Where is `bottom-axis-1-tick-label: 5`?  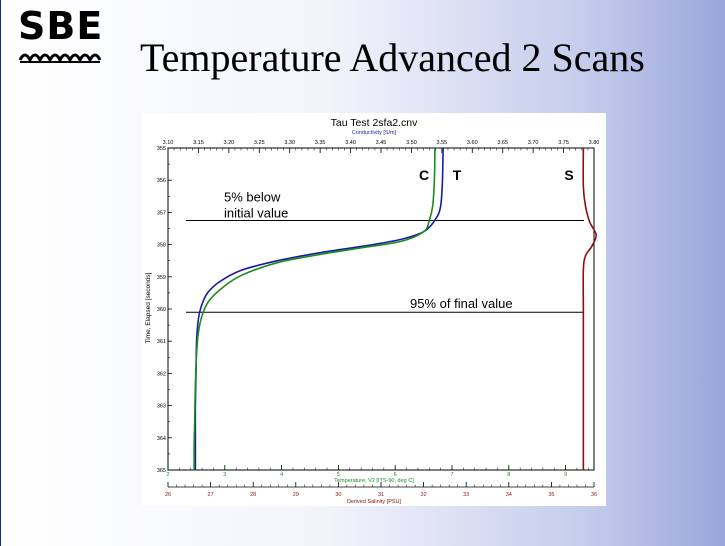 bottom-axis-1-tick-label: 5 is located at coordinates (338, 475).